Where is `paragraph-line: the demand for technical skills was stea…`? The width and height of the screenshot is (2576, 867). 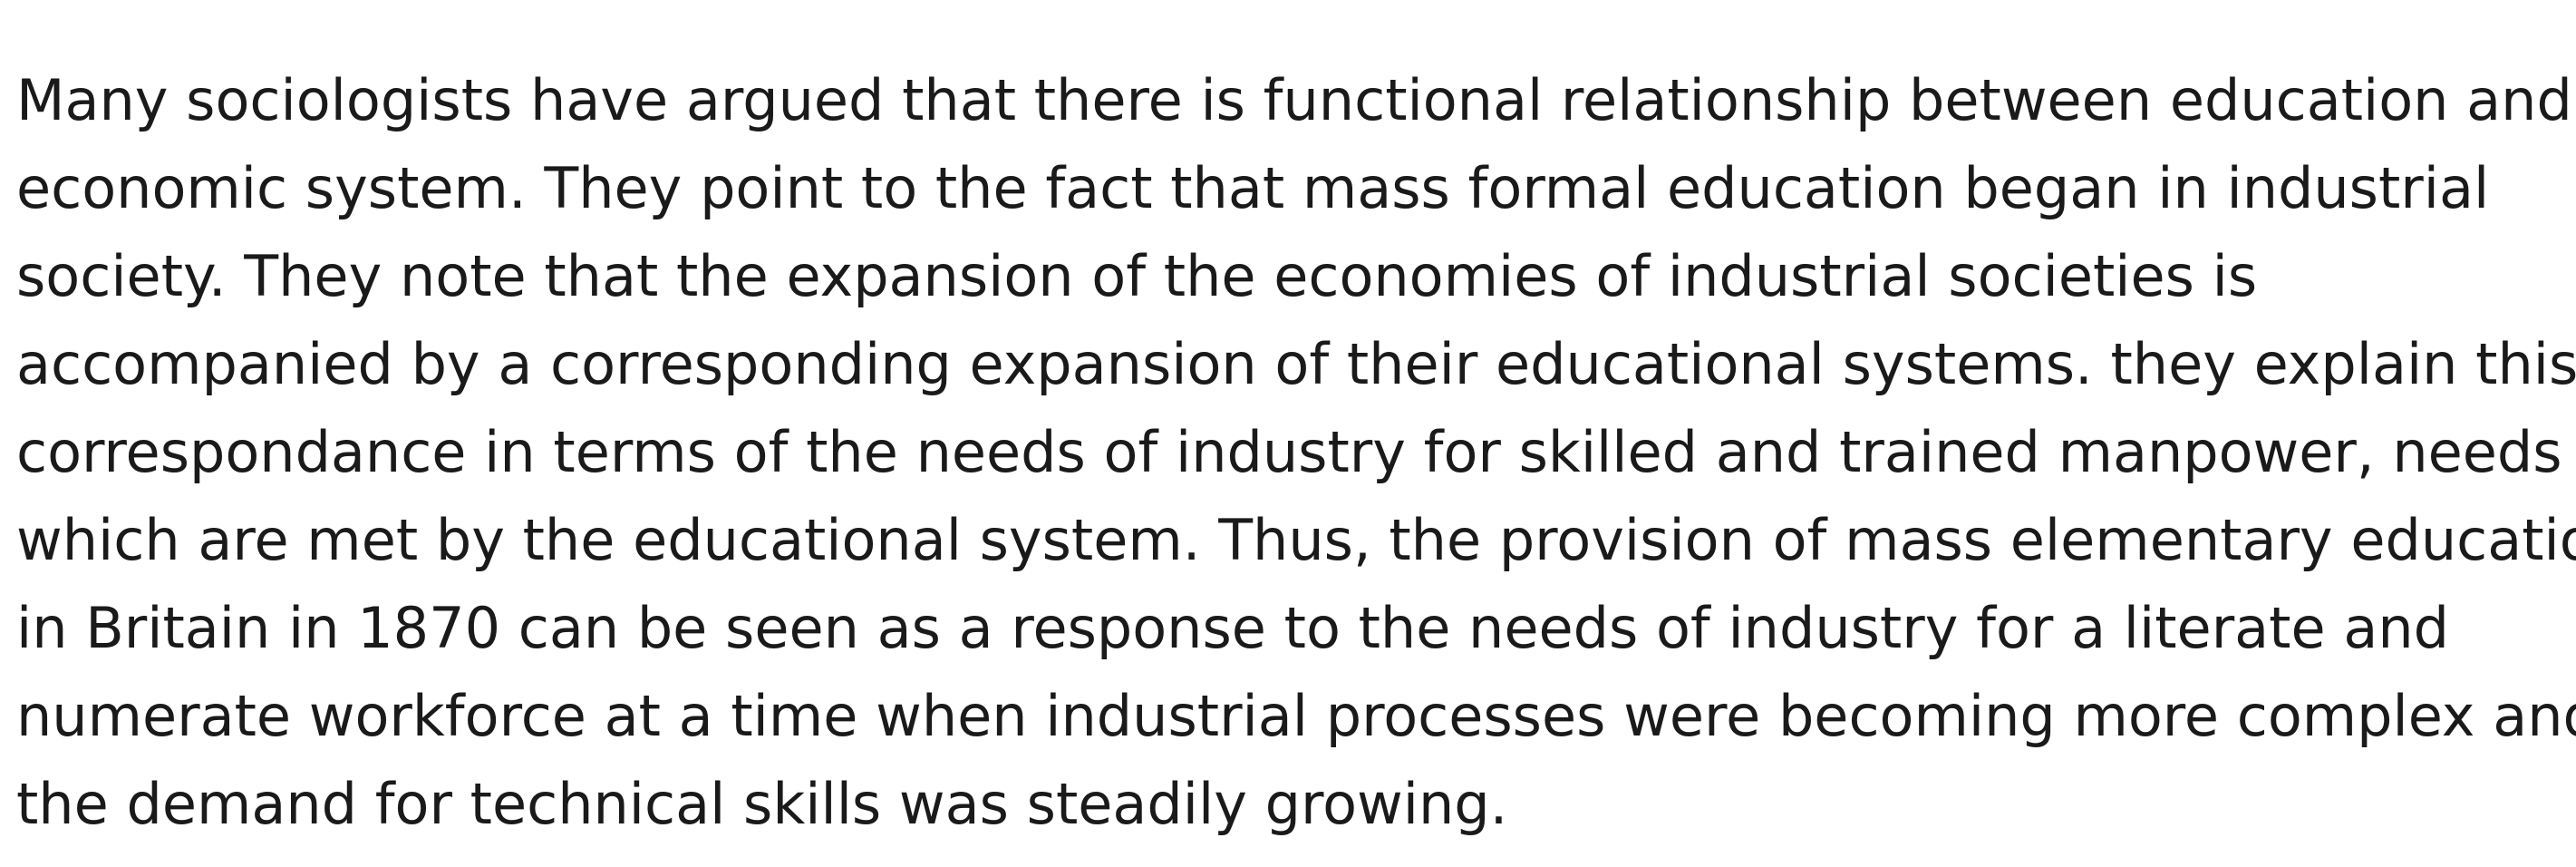 paragraph-line: the demand for technical skills was stea… is located at coordinates (762, 804).